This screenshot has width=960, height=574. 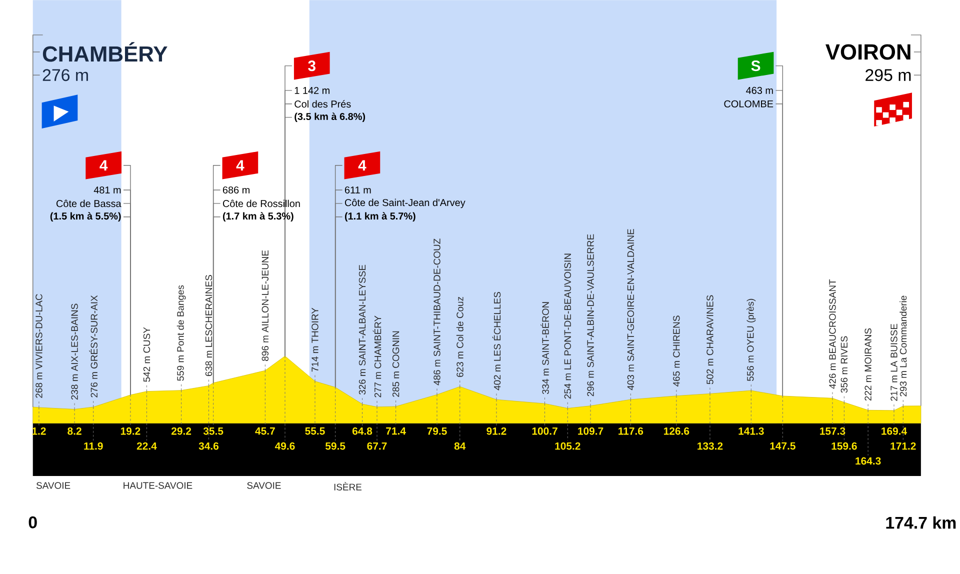 What do you see at coordinates (146, 354) in the screenshot?
I see `data-label: 542 m CUSY` at bounding box center [146, 354].